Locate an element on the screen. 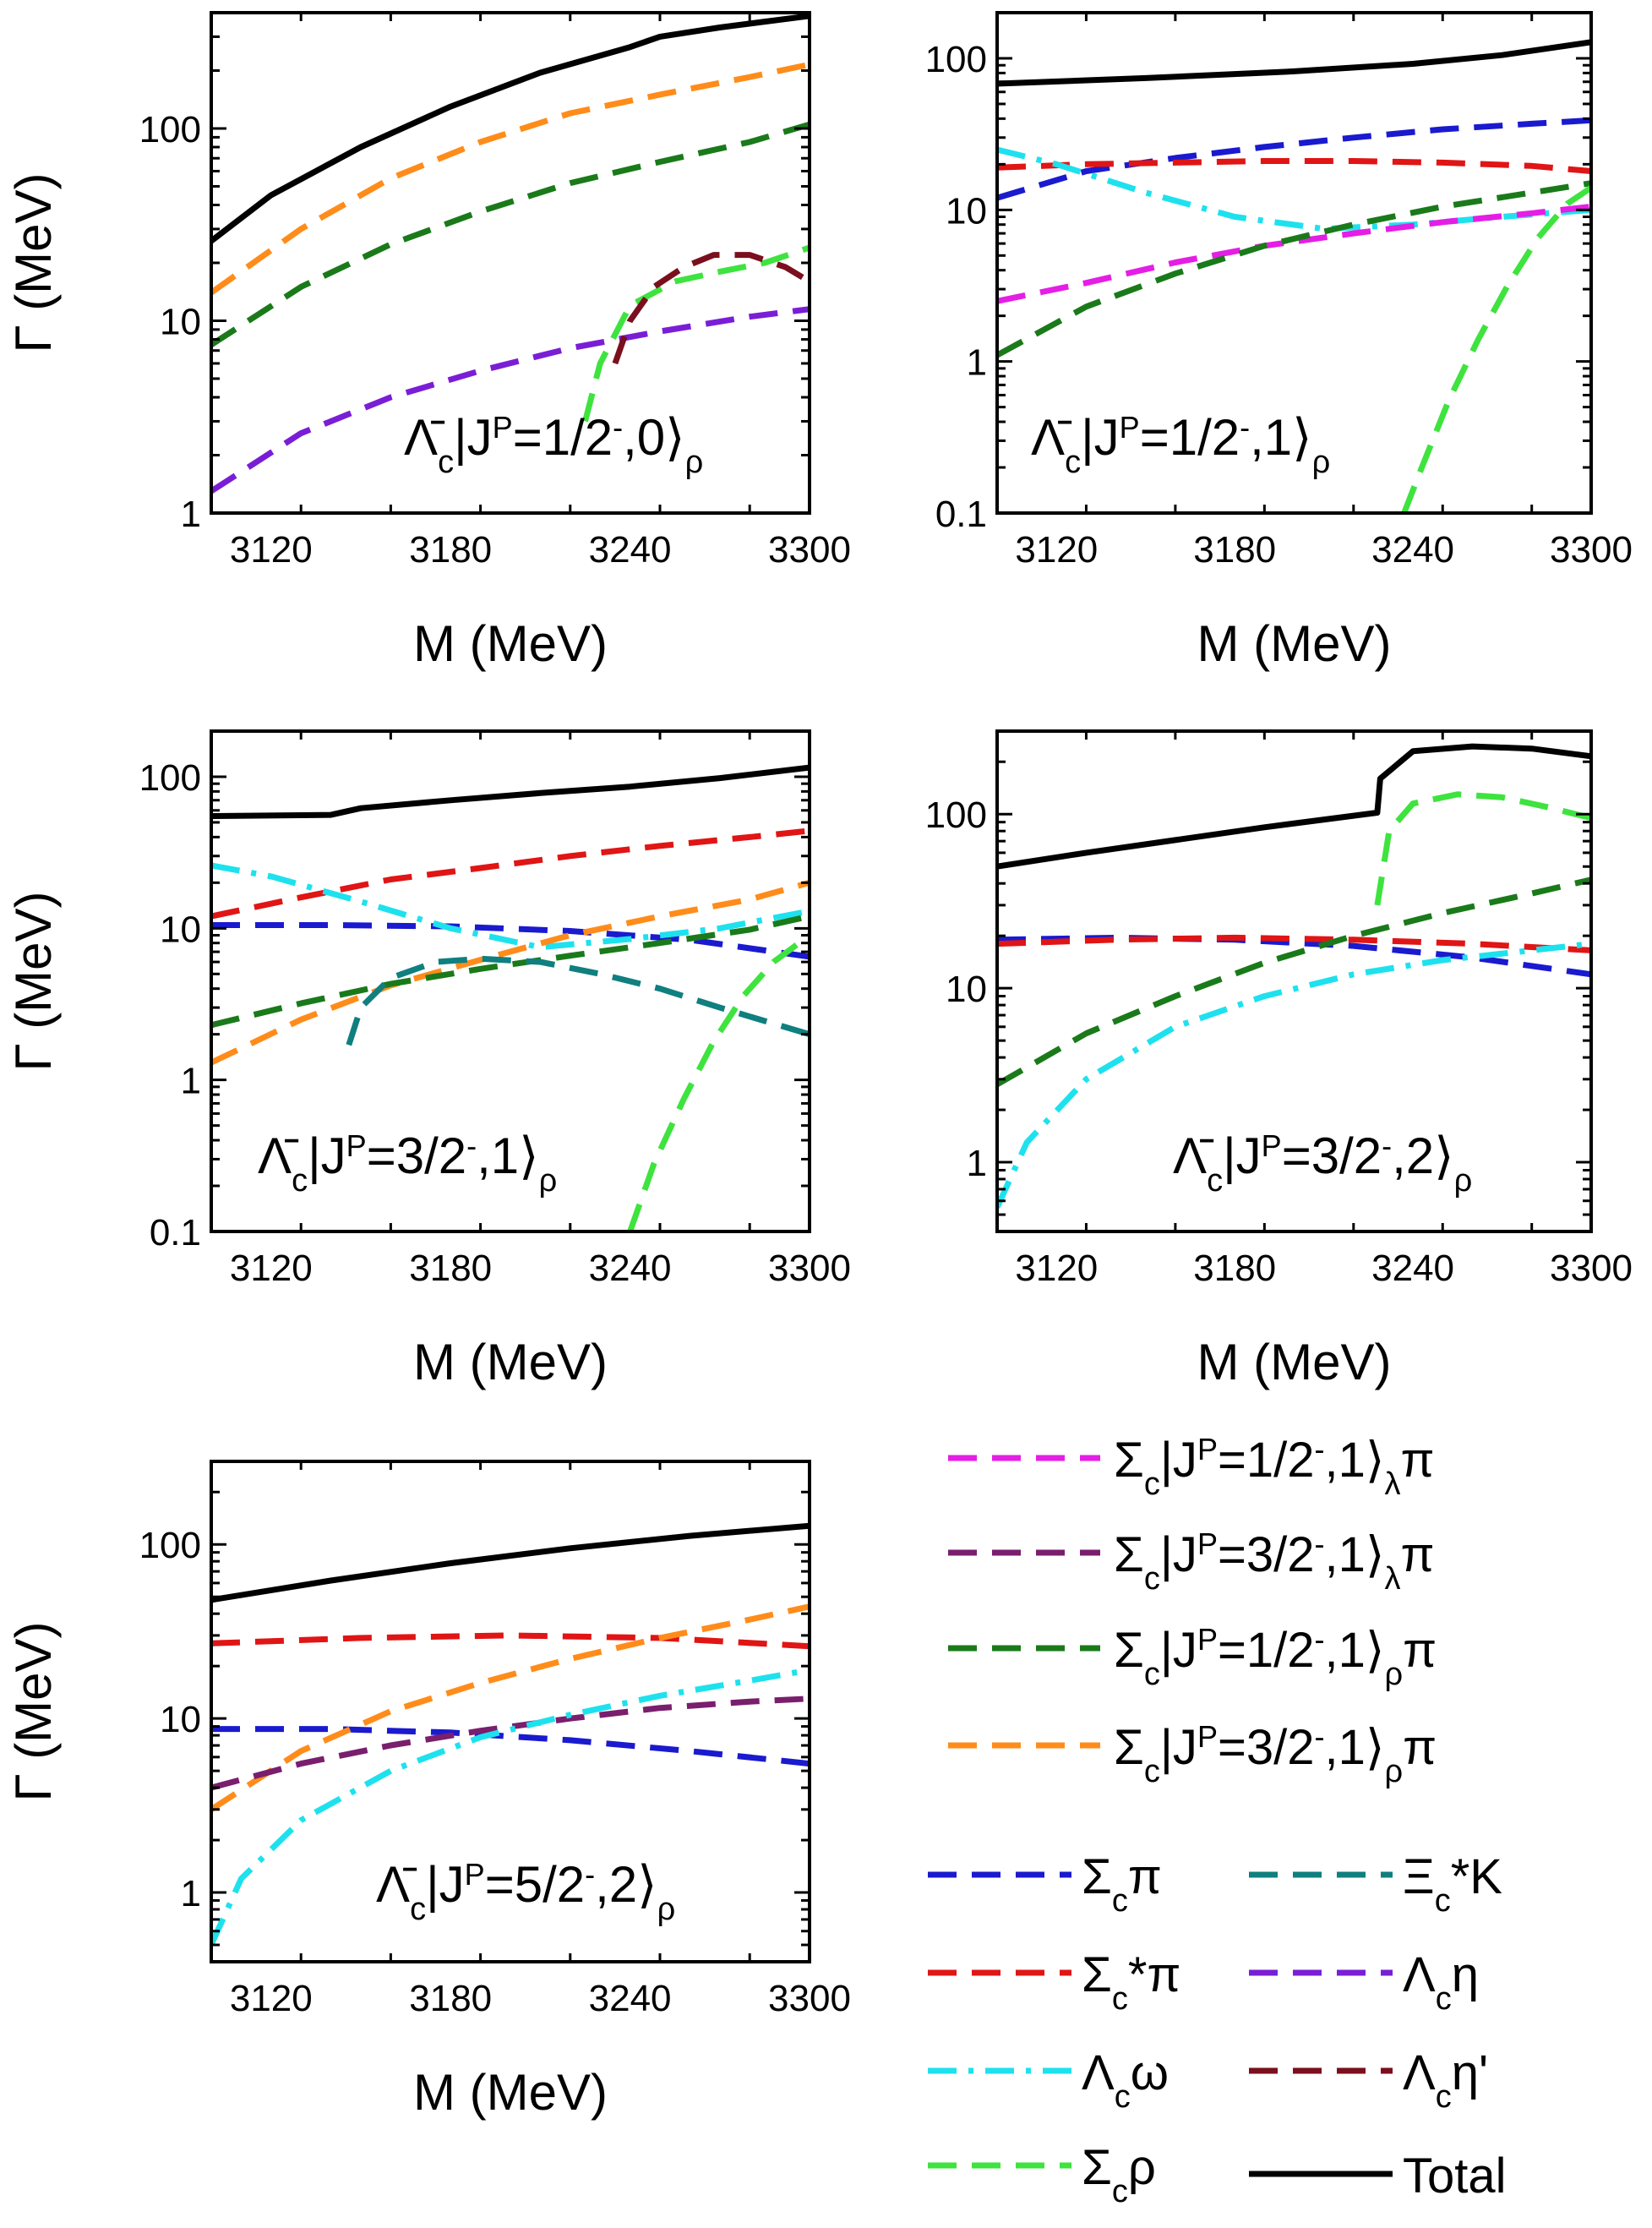 Image resolution: width=1652 pixels, height=2228 pixels. legend-label-sigcstar_pi: Σc*π is located at coordinates (1131, 1982).